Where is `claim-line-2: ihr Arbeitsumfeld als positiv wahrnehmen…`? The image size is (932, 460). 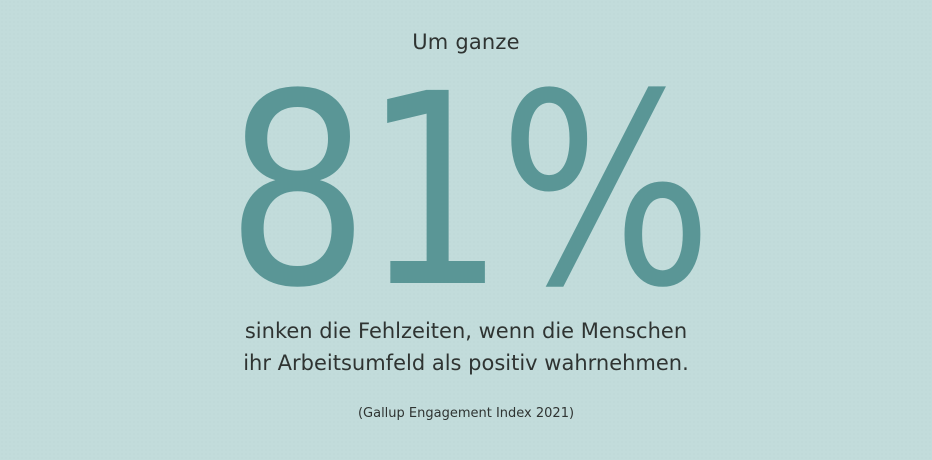
claim-line-2: ihr Arbeitsumfeld als positiv wahrnehmen… is located at coordinates (466, 363).